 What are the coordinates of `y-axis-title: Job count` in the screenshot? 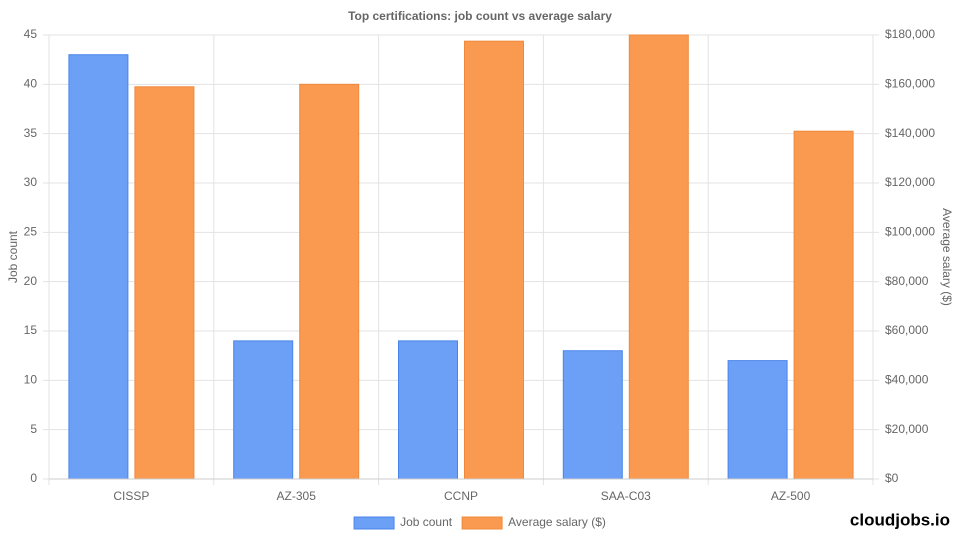 It's located at (13, 256).